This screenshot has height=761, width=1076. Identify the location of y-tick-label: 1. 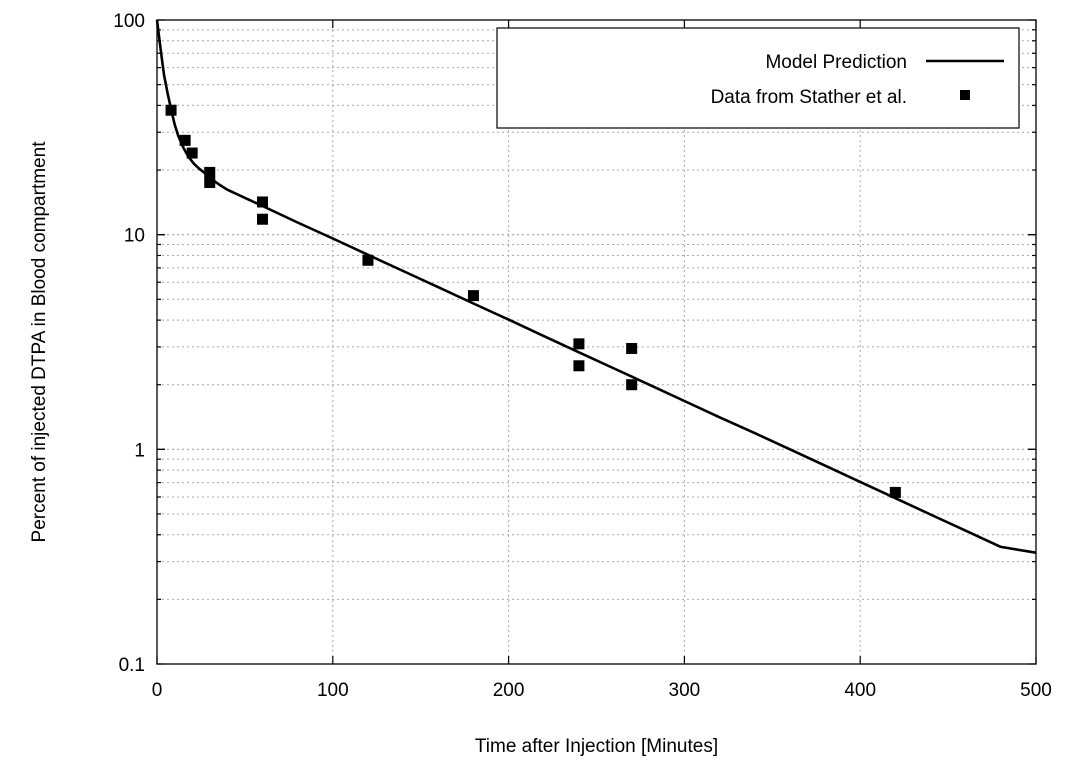
(139, 450).